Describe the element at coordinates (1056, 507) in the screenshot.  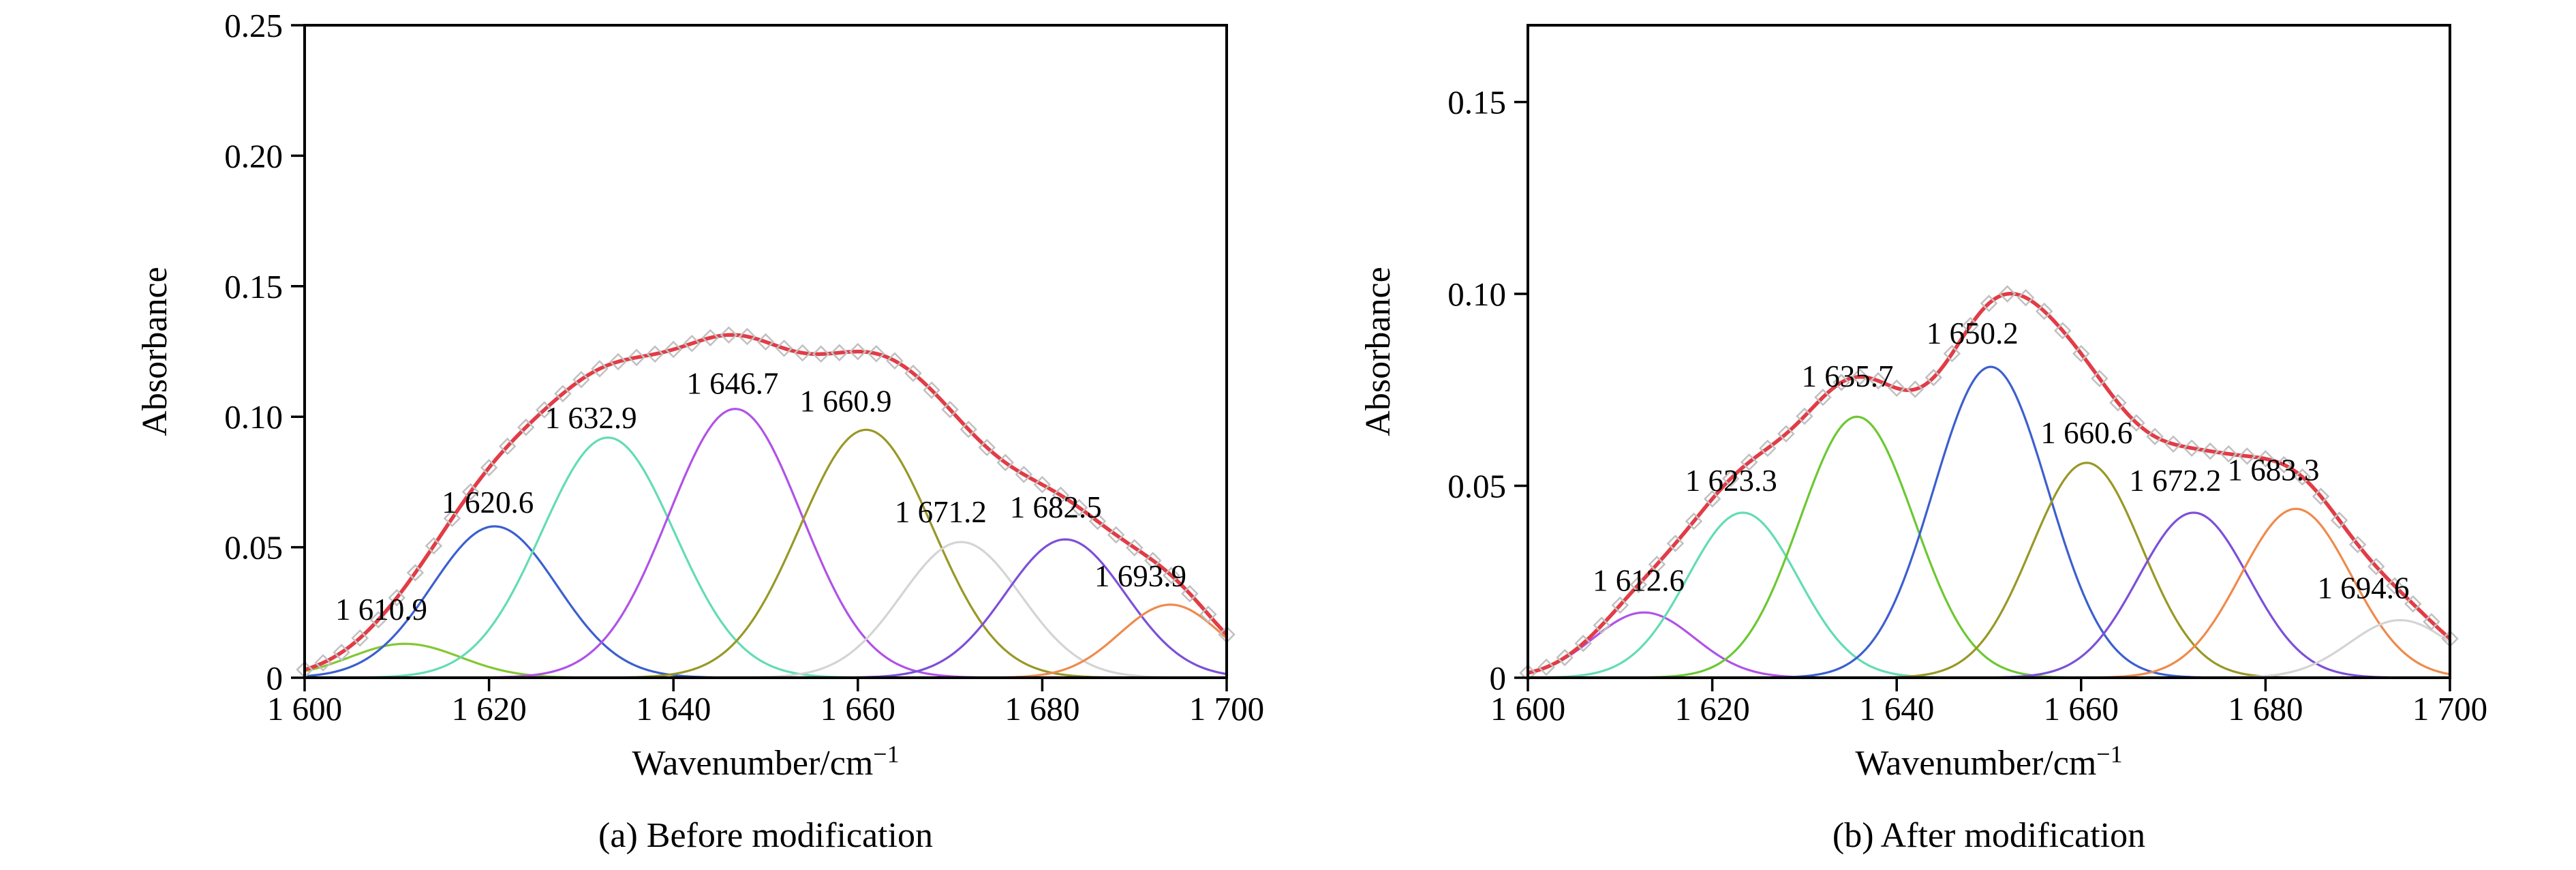
I see `peak-label: 1 682.5` at that location.